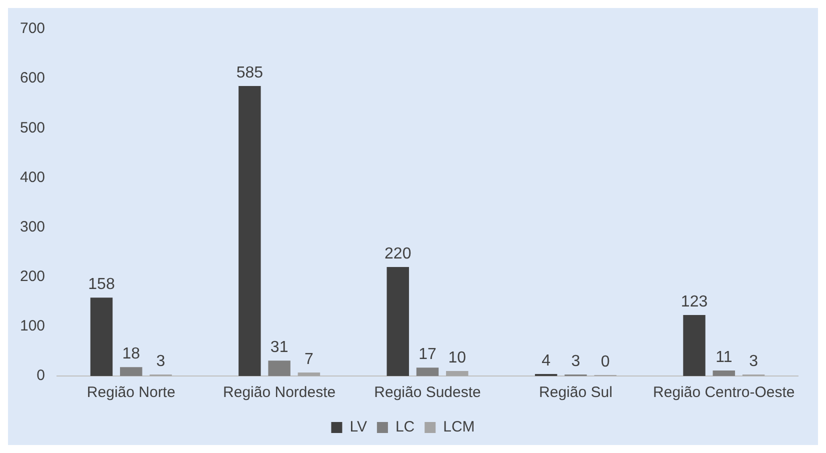 The height and width of the screenshot is (453, 826). Describe the element at coordinates (358, 427) in the screenshot. I see `legend-label: LV` at that location.